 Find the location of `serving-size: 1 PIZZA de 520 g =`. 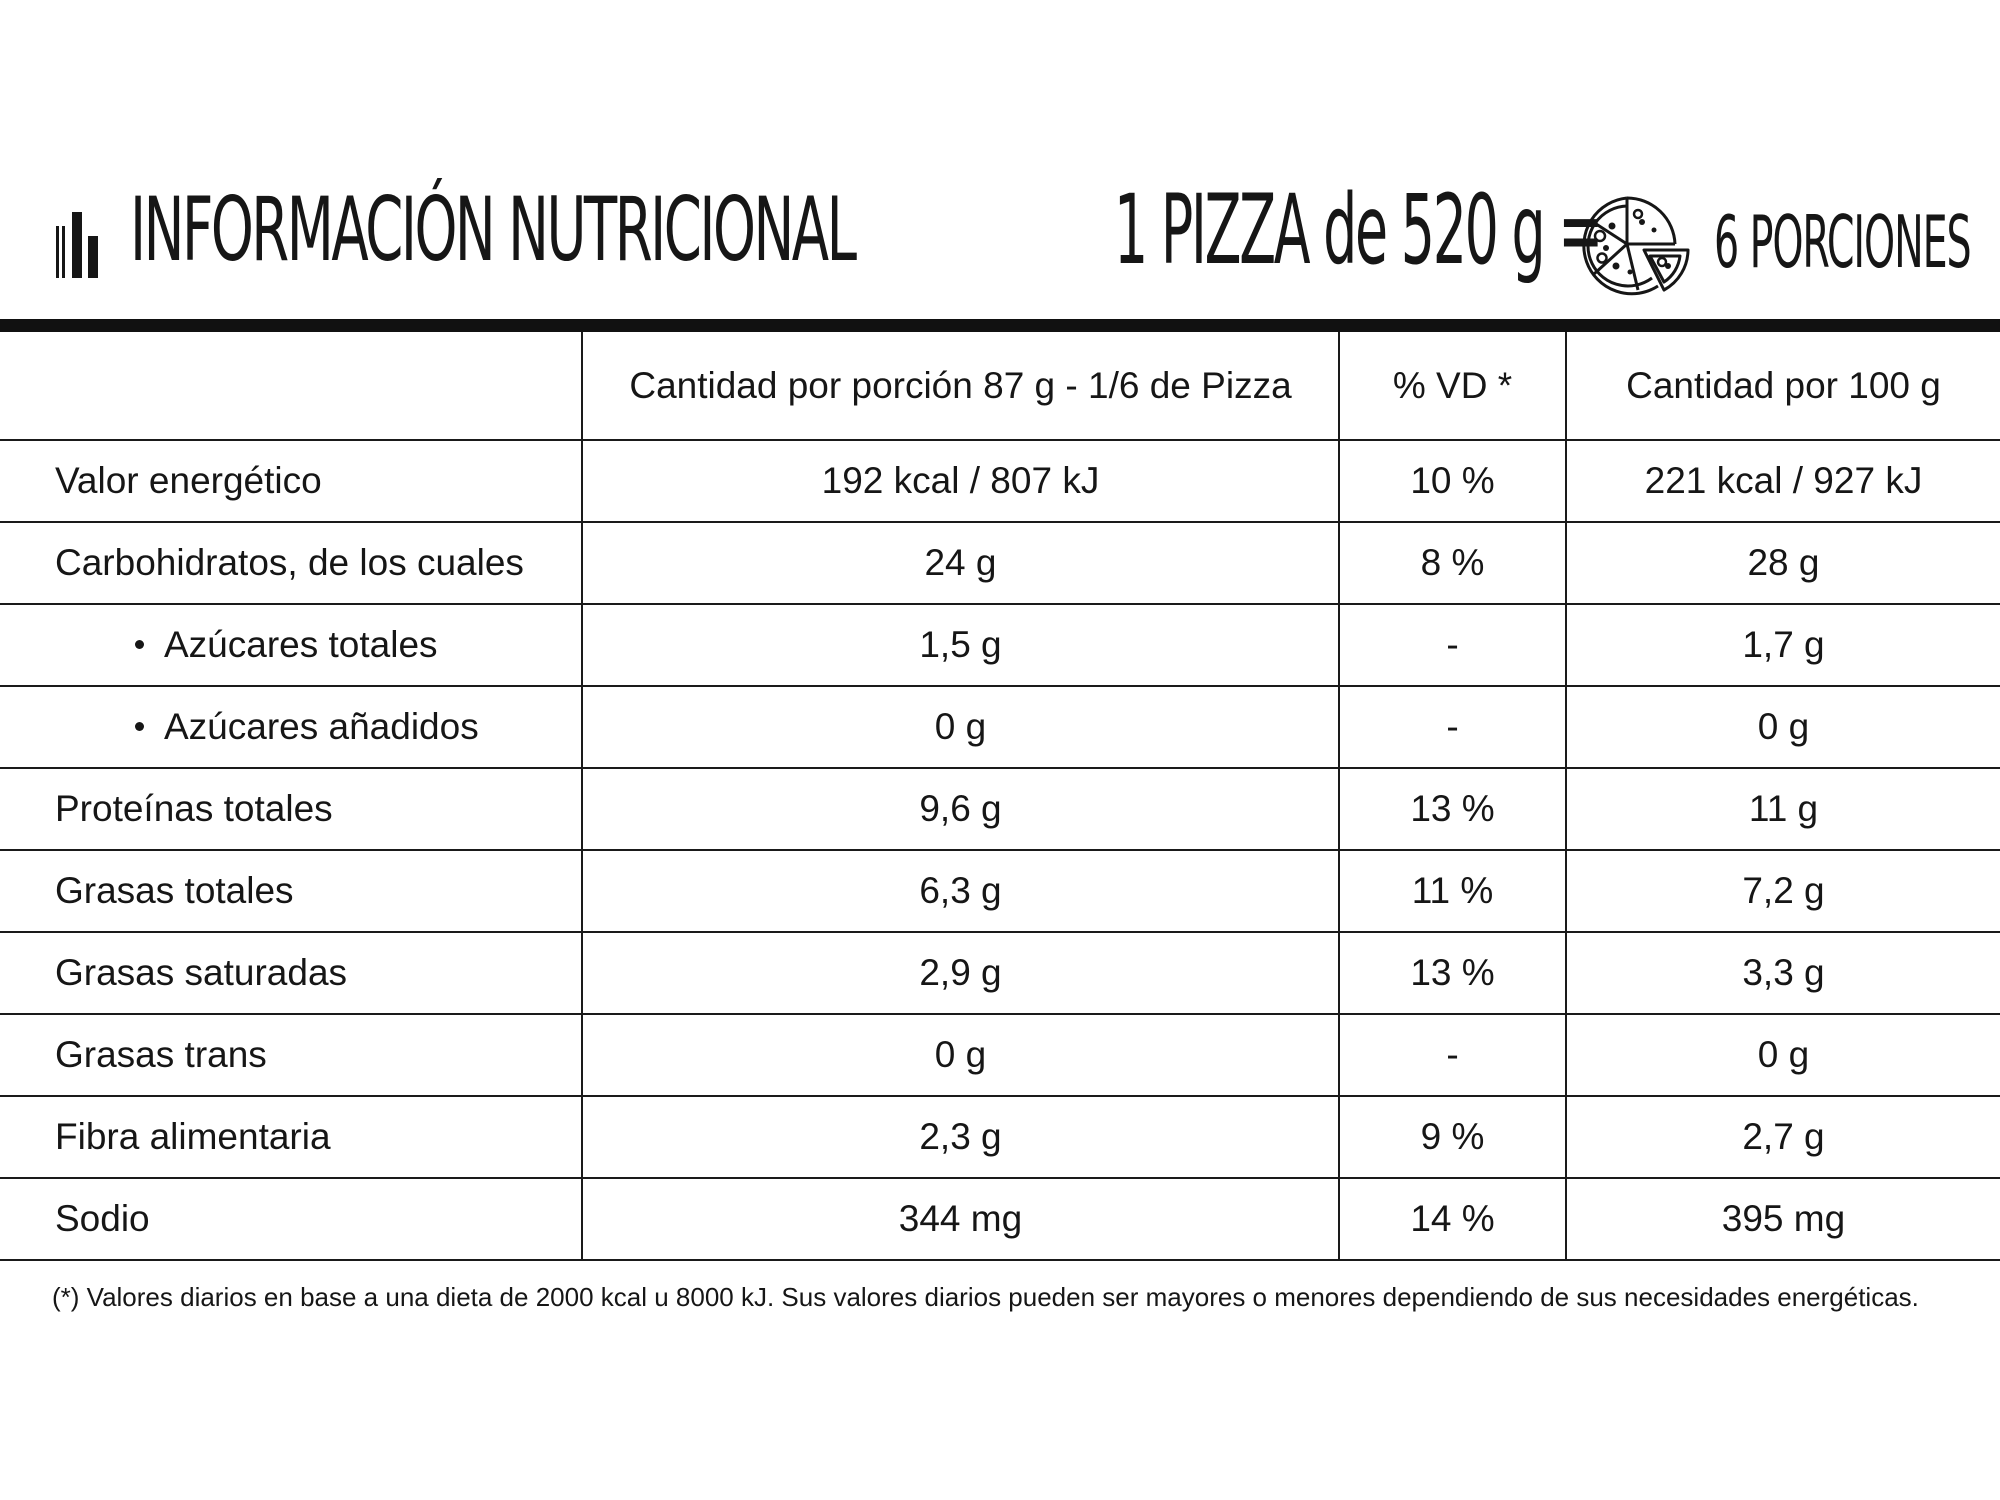

serving-size: 1 PIZZA de 520 g = is located at coordinates (1358, 230).